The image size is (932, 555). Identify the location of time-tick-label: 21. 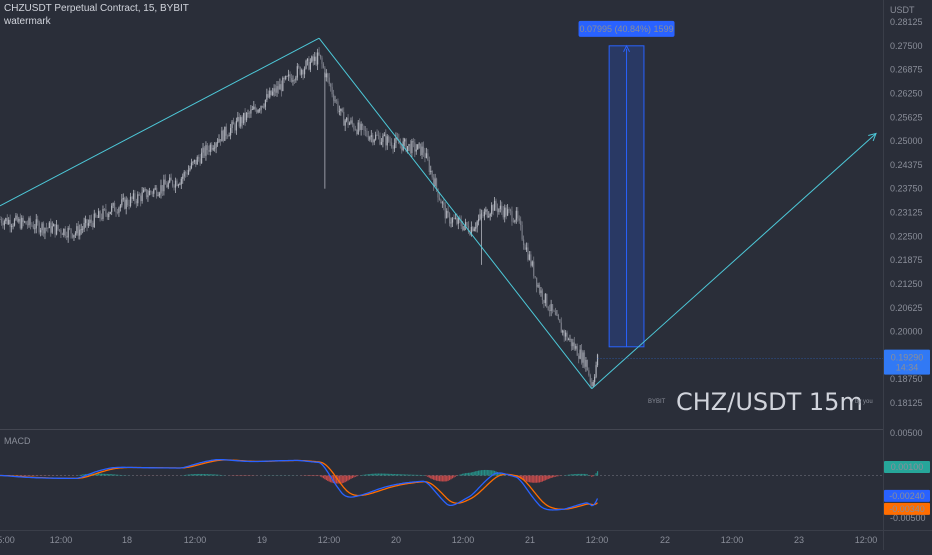
(530, 540).